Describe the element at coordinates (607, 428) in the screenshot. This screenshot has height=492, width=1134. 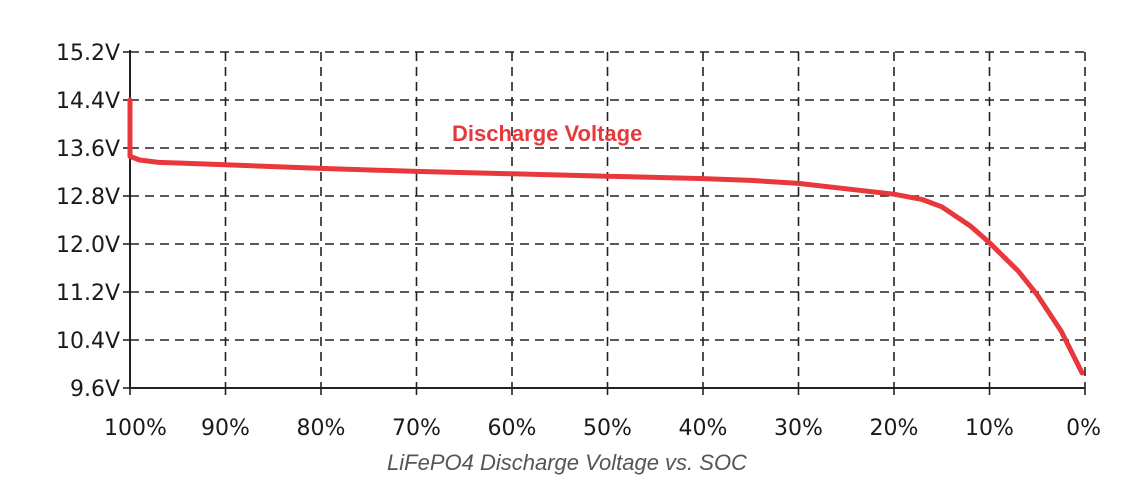
I see `x-tick-label: 50%` at that location.